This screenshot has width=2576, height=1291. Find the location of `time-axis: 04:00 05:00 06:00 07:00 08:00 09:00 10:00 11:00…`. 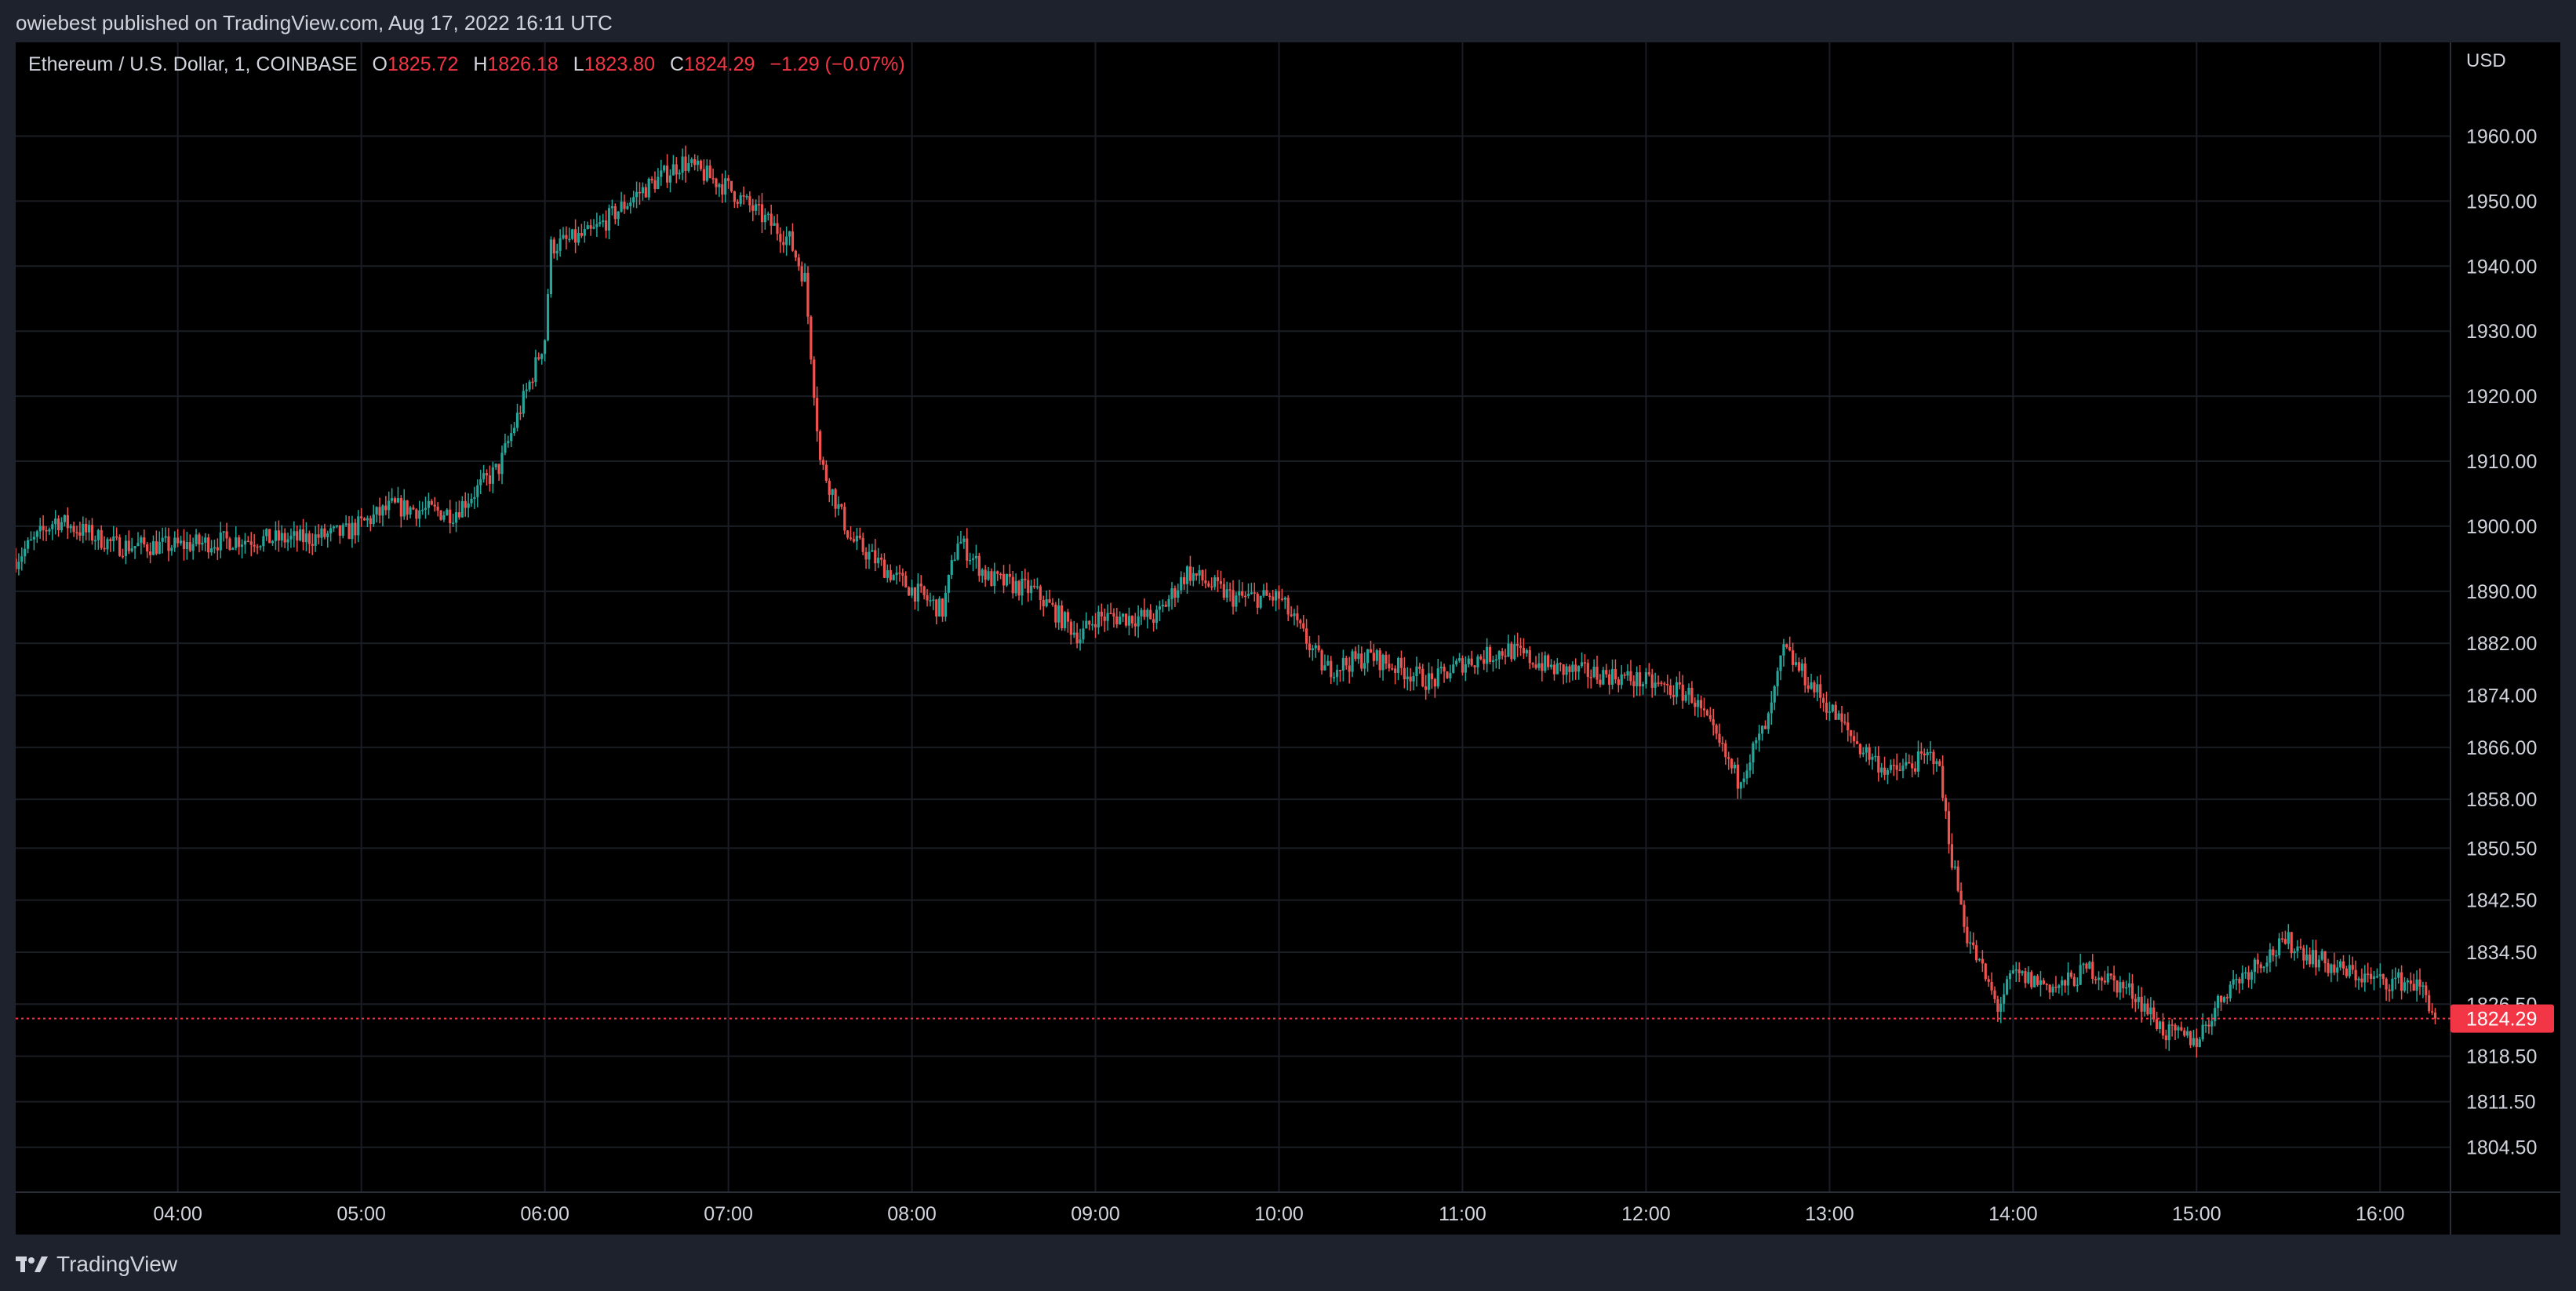

time-axis: 04:00 05:00 06:00 07:00 08:00 09:00 10:00 11:00… is located at coordinates (1278, 1214).